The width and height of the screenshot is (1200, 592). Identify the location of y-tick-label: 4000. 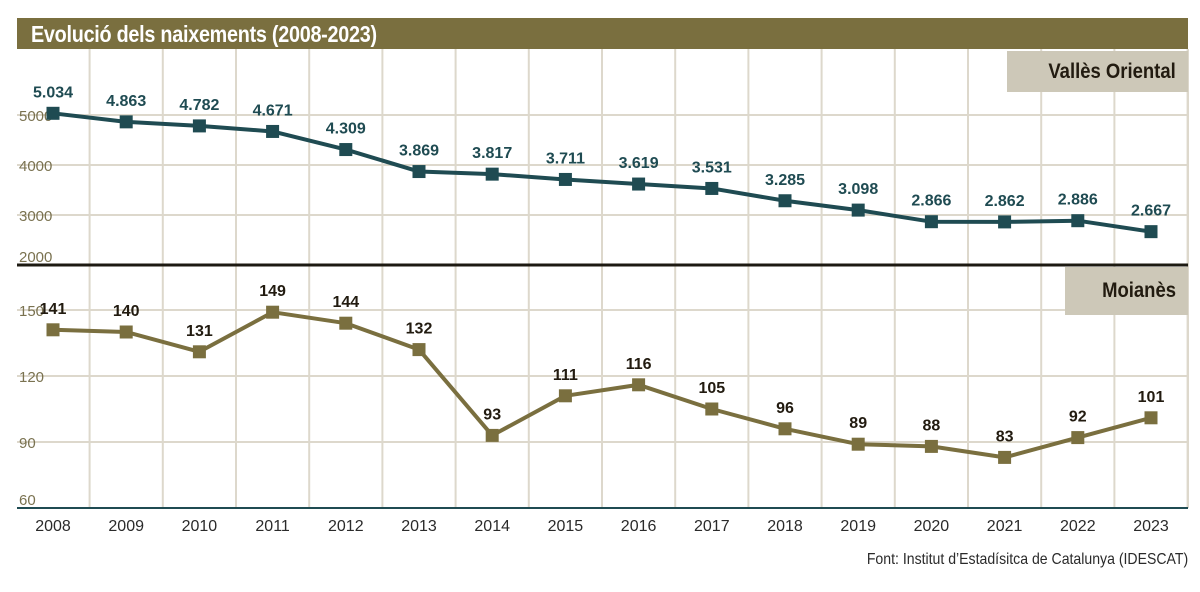
(35, 166).